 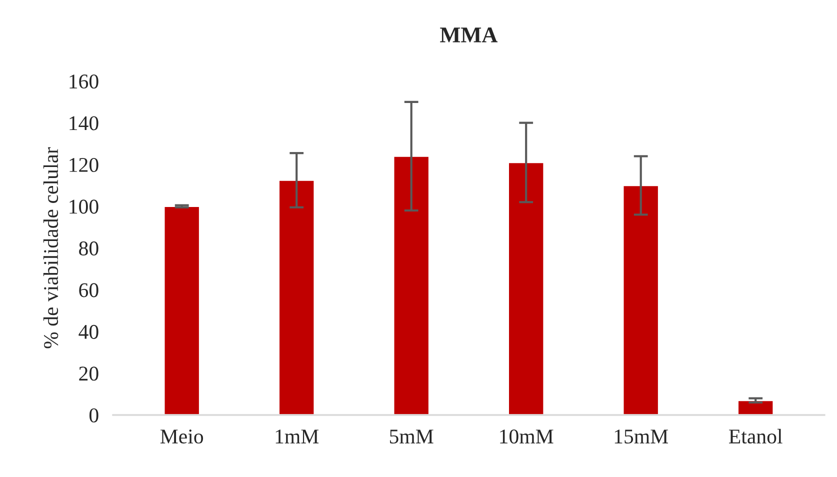 I want to click on chart-title: MMA, so click(x=469, y=35).